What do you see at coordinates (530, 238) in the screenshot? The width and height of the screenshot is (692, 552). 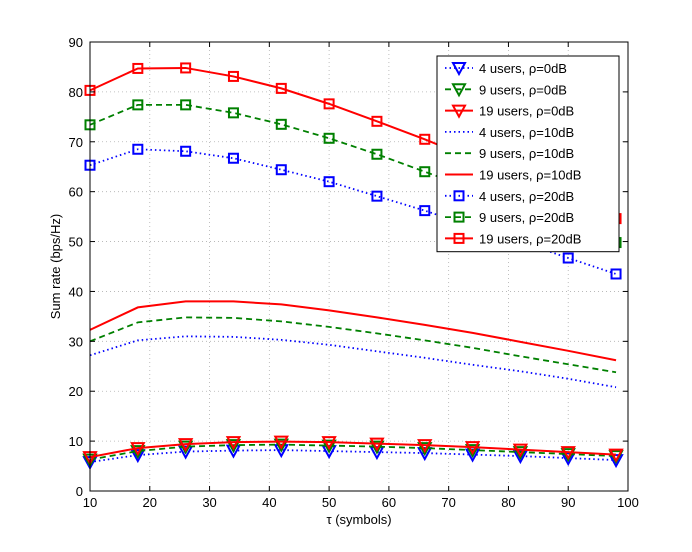 I see `legend-label: 19 users, ρ=20dB` at bounding box center [530, 238].